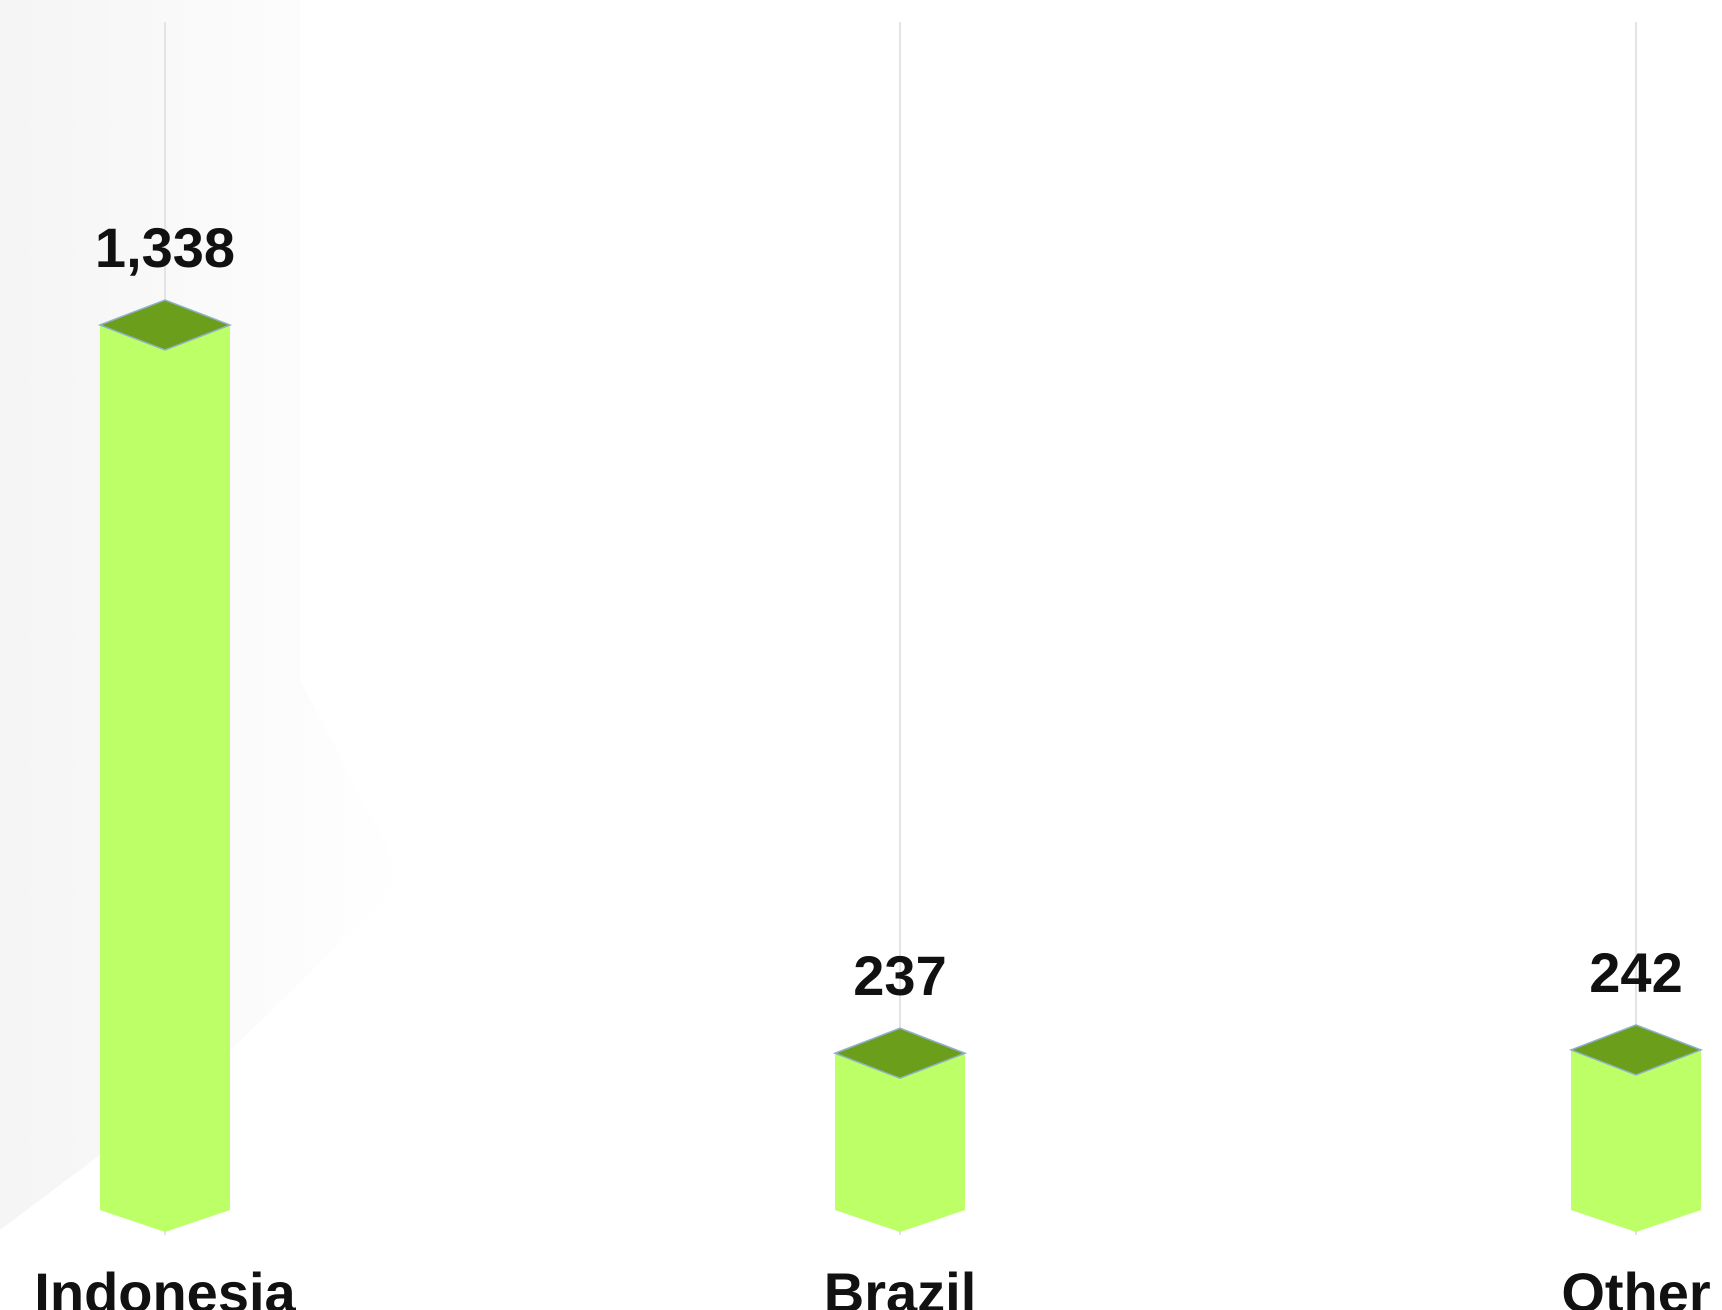 The image size is (1722, 1310). I want to click on bar-top-brazil, so click(900, 1053).